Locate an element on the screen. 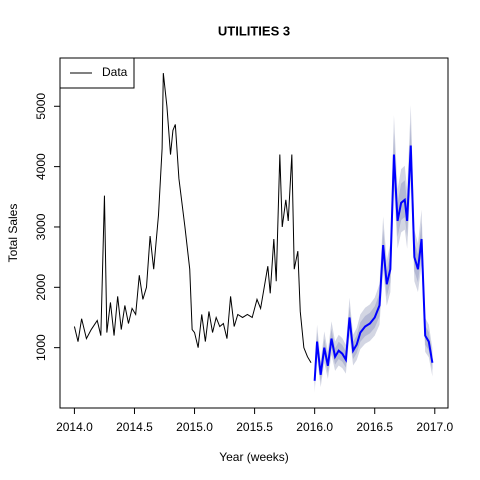 Image resolution: width=480 pixels, height=480 pixels. x-tick-label: 2014.5 is located at coordinates (134, 427).